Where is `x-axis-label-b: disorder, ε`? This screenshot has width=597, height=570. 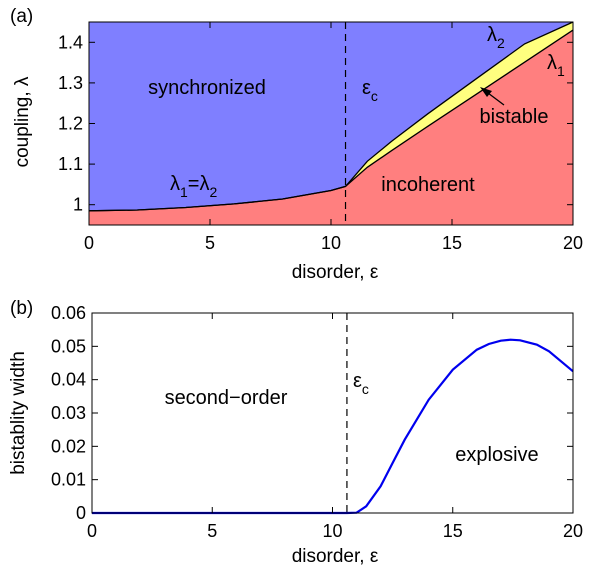
x-axis-label-b: disorder, ε is located at coordinates (335, 556).